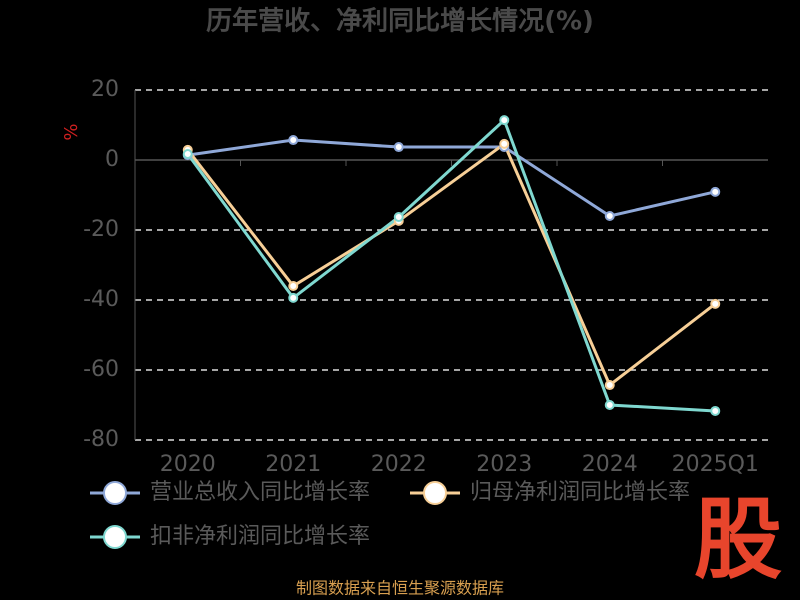  Describe the element at coordinates (293, 464) in the screenshot. I see `x-tick-label: 2021` at that location.